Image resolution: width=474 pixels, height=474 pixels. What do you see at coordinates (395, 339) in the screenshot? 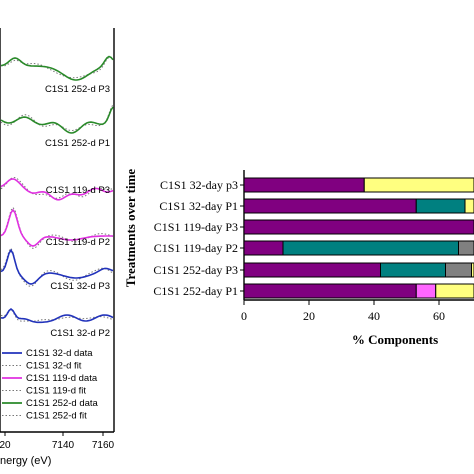
I see `right-x-axis-label: % Components` at bounding box center [395, 339].